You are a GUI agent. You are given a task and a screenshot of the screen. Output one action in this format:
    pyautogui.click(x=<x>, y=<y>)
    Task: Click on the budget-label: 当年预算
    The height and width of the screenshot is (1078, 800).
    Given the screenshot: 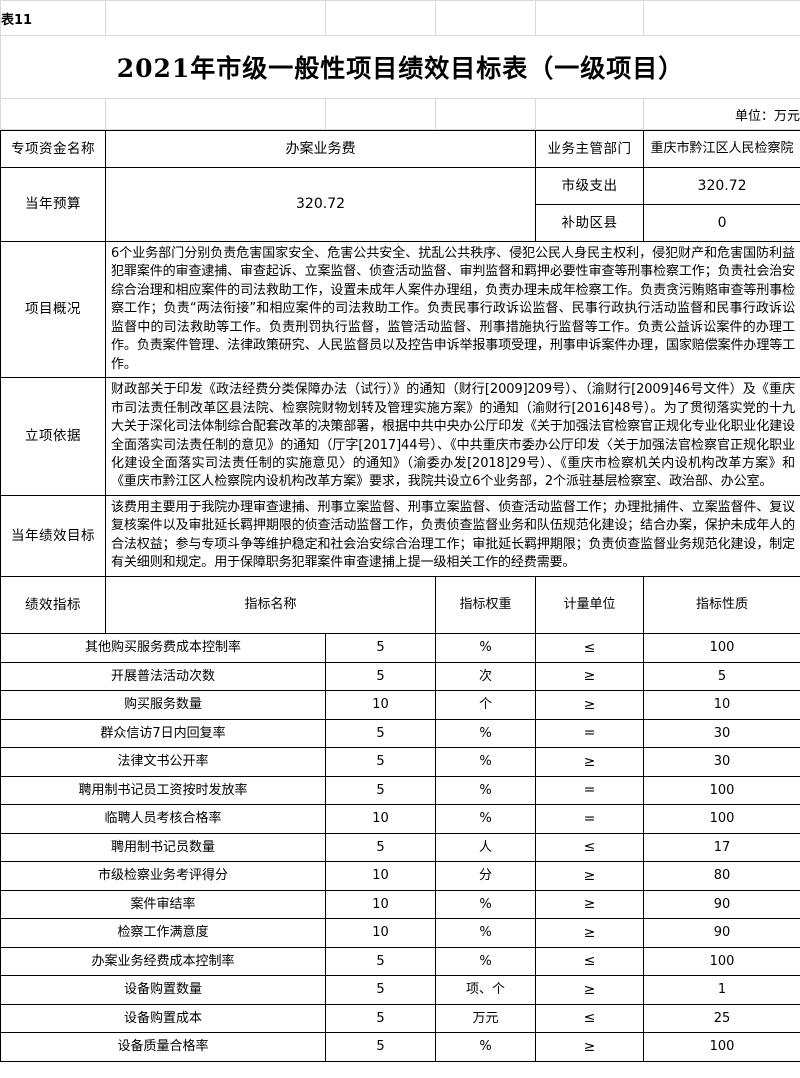 What is the action you would take?
    pyautogui.click(x=53, y=204)
    